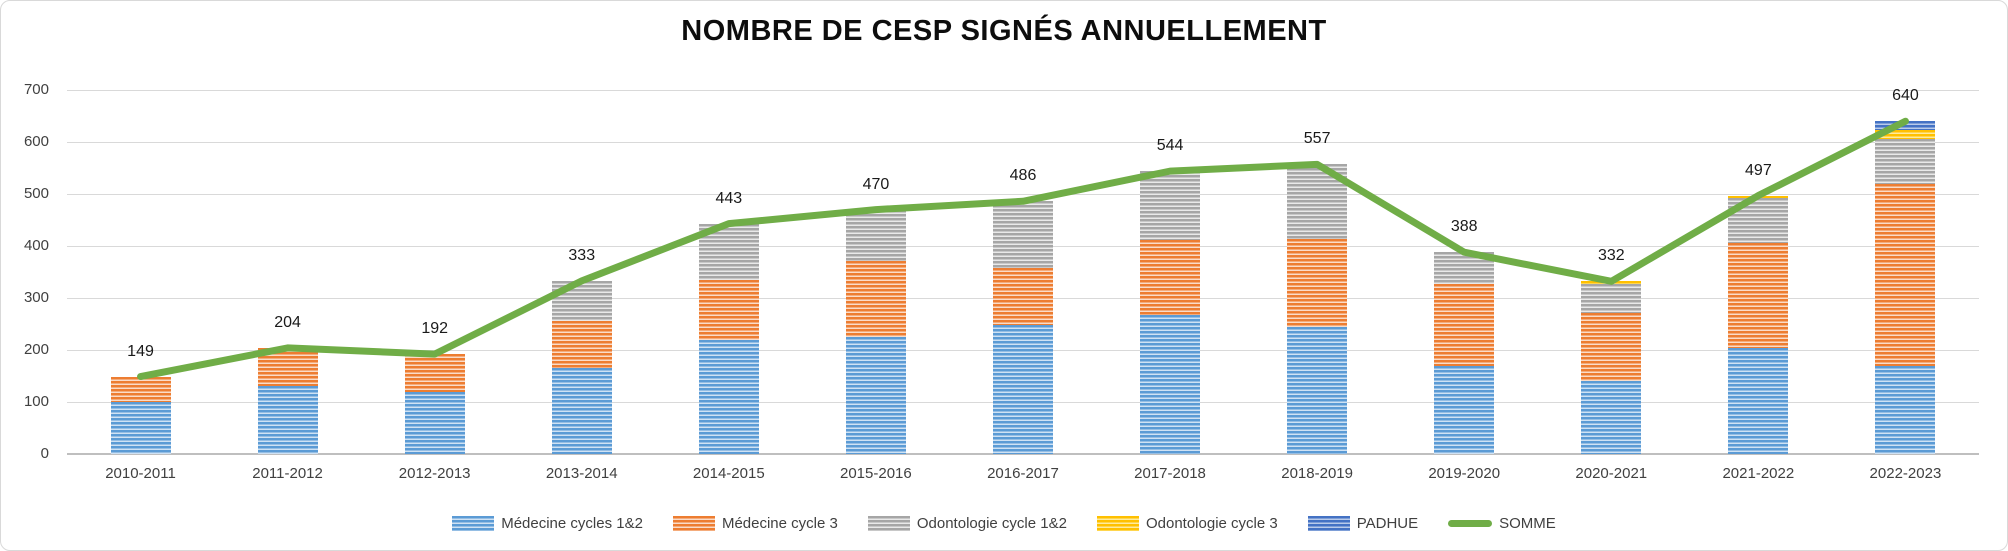  I want to click on x-axis-label: 2016-2017, so click(1023, 473).